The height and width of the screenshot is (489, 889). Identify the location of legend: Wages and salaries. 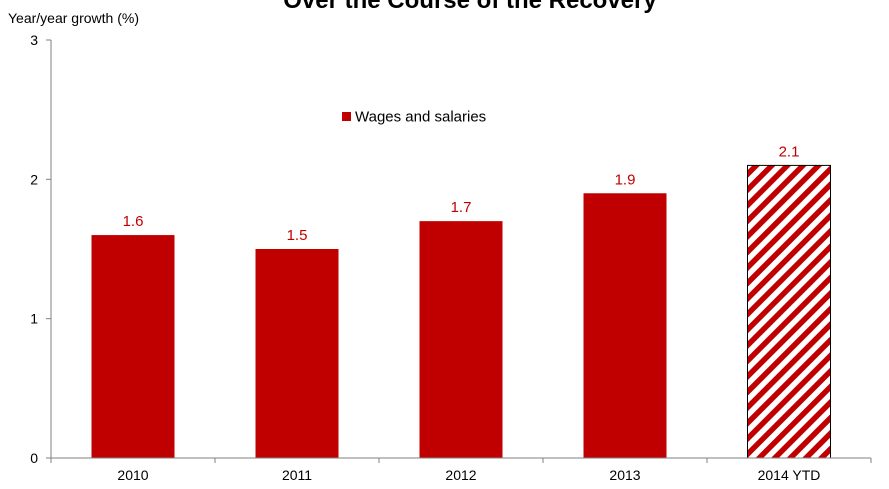
(414, 117).